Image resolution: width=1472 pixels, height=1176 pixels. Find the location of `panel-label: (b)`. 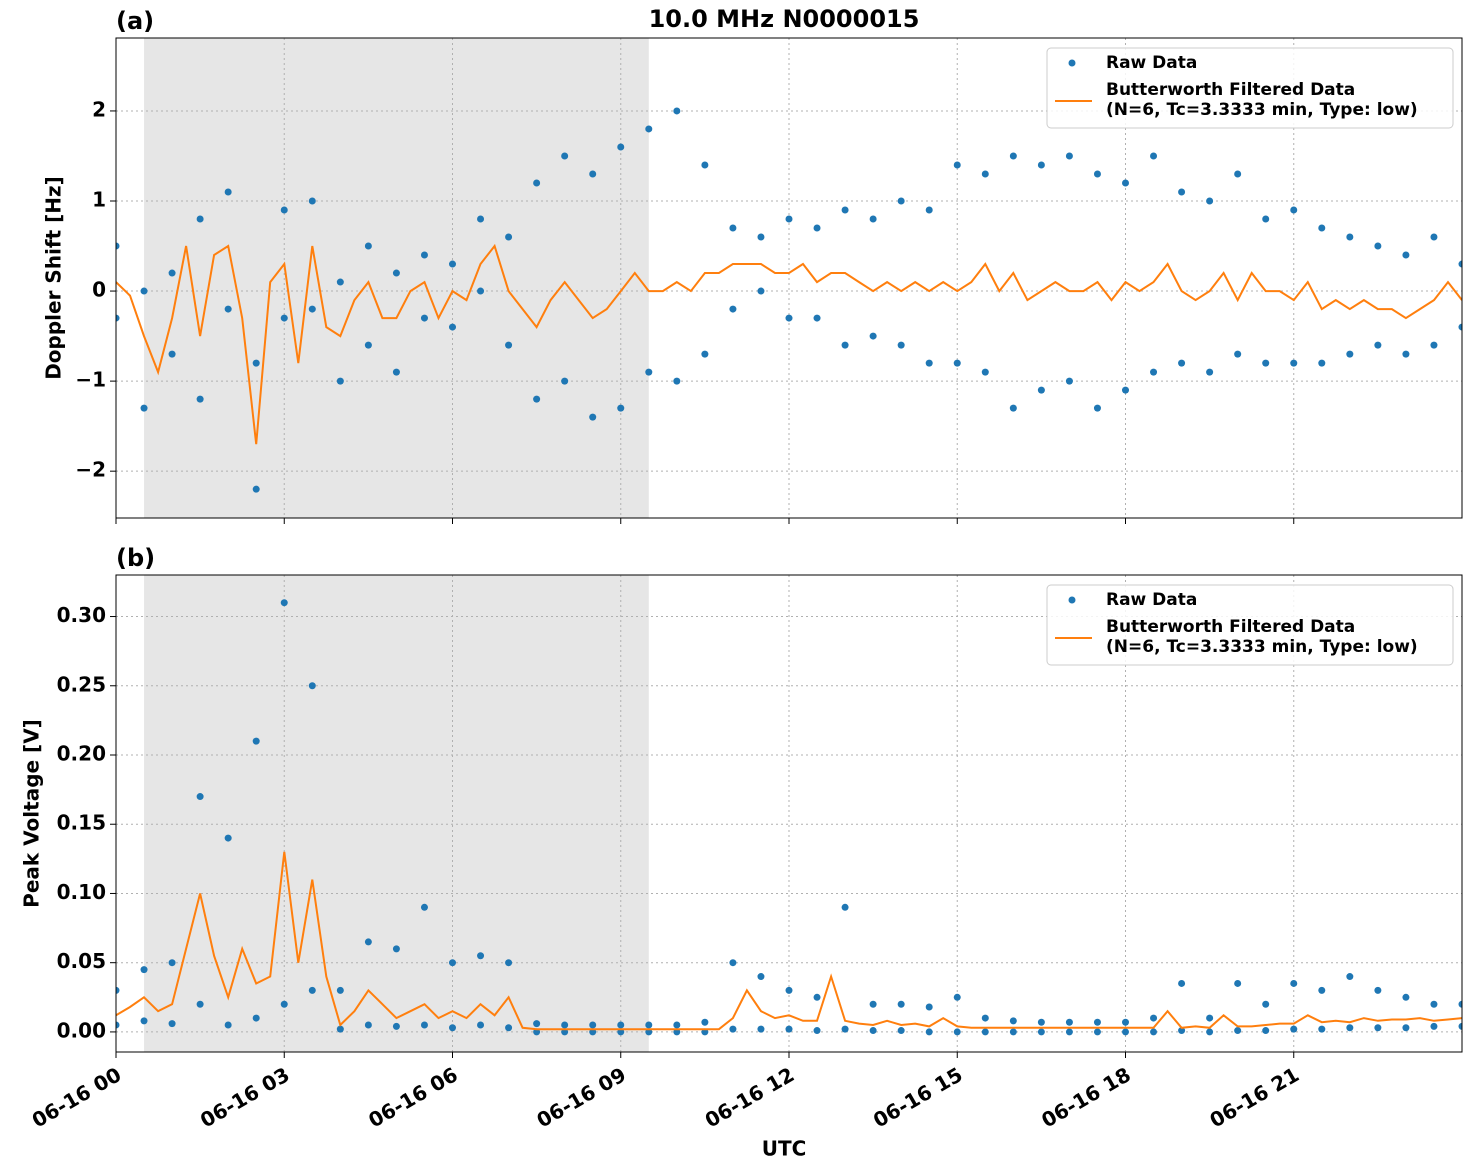

panel-label: (b) is located at coordinates (135, 558).